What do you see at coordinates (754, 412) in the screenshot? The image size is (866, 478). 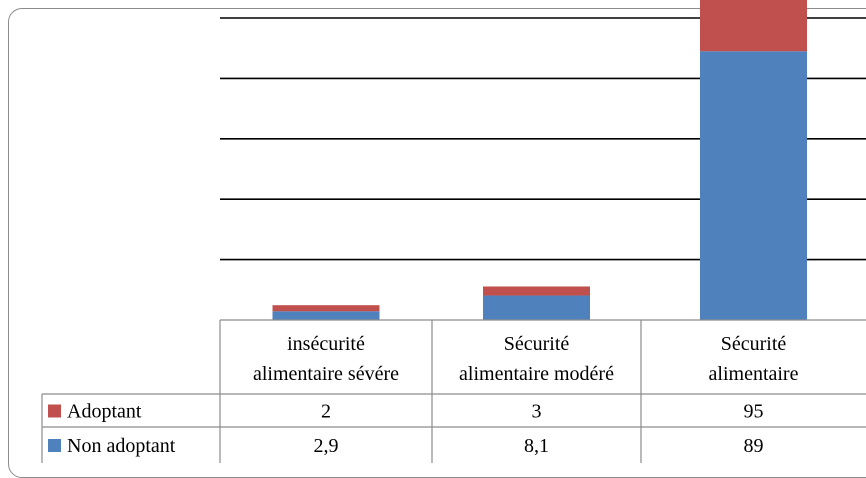 I see `data-label-adoptant: 95` at bounding box center [754, 412].